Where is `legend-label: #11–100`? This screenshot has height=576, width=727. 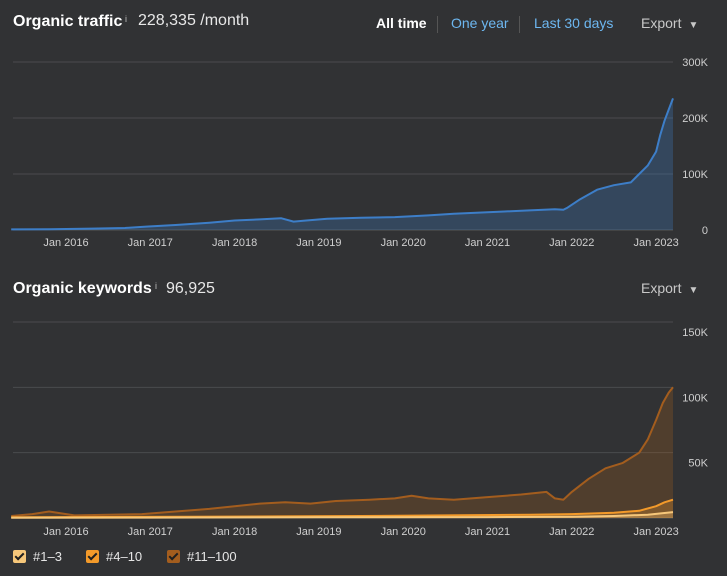
legend-label: #11–100 is located at coordinates (212, 556).